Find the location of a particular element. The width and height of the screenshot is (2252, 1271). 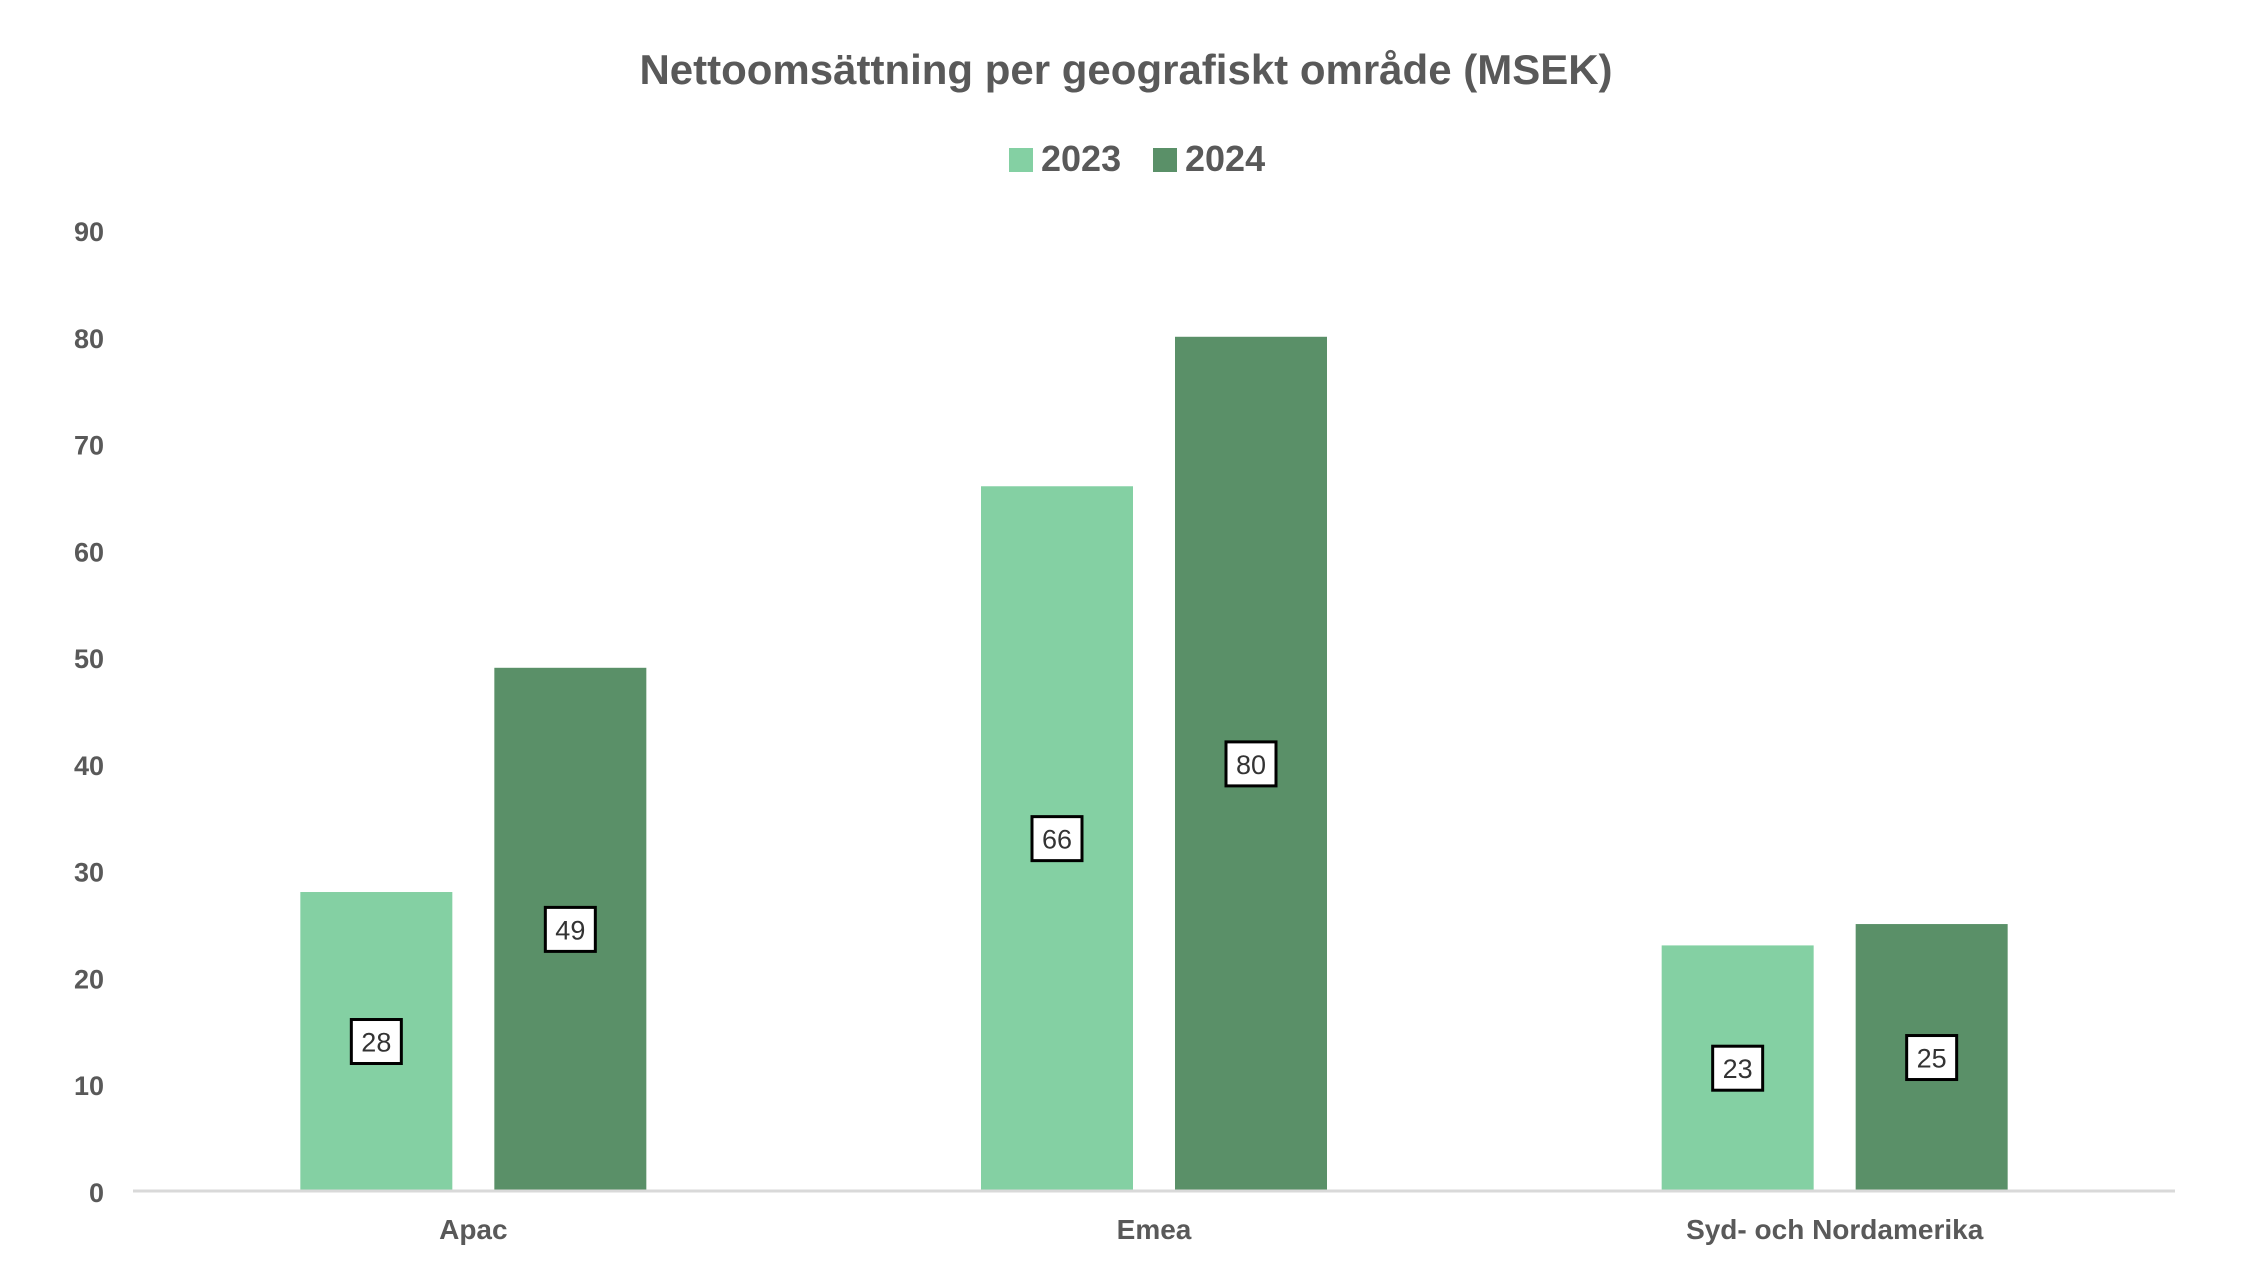

data-label: 49 is located at coordinates (570, 930).